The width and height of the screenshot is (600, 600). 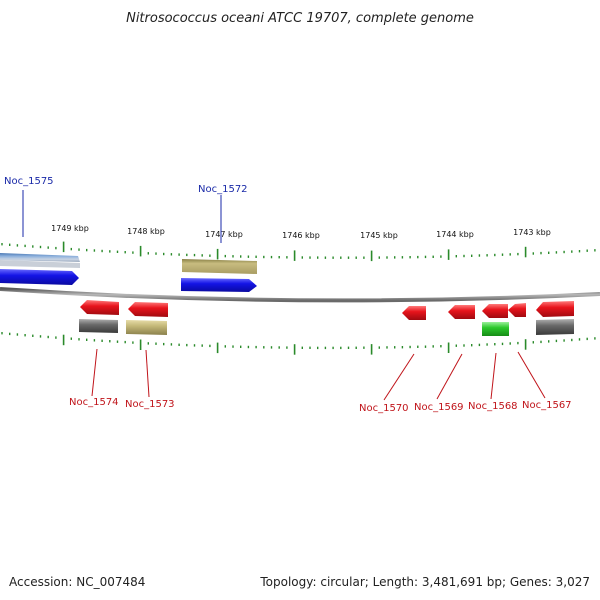 What do you see at coordinates (40, 264) in the screenshot?
I see `gene-noc-1575-shadow` at bounding box center [40, 264].